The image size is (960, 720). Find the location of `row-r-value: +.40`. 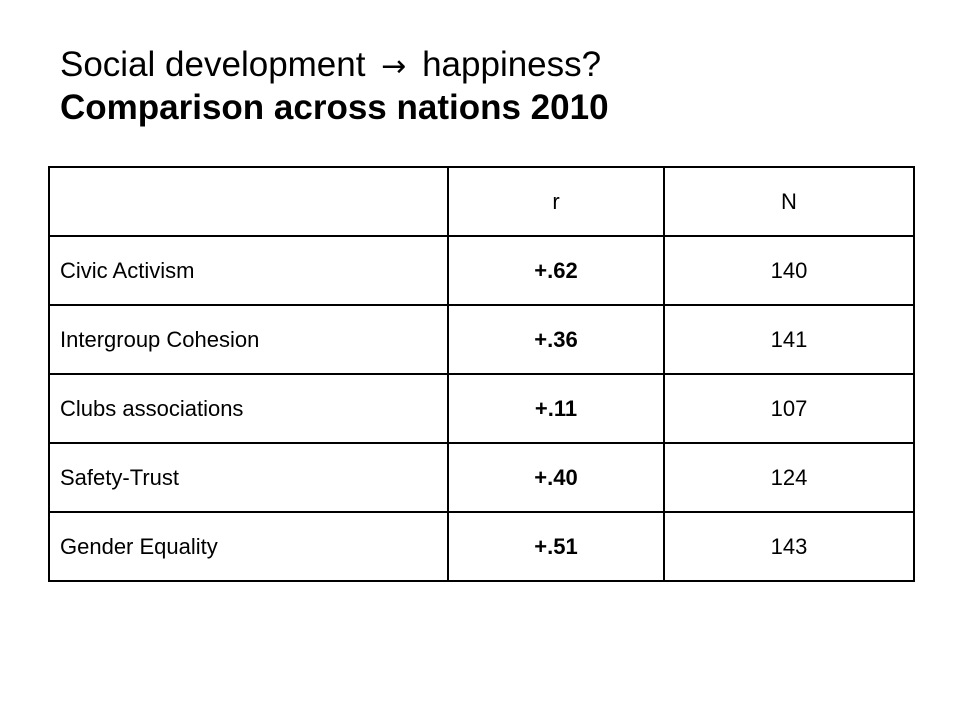

row-r-value: +.40 is located at coordinates (556, 477).